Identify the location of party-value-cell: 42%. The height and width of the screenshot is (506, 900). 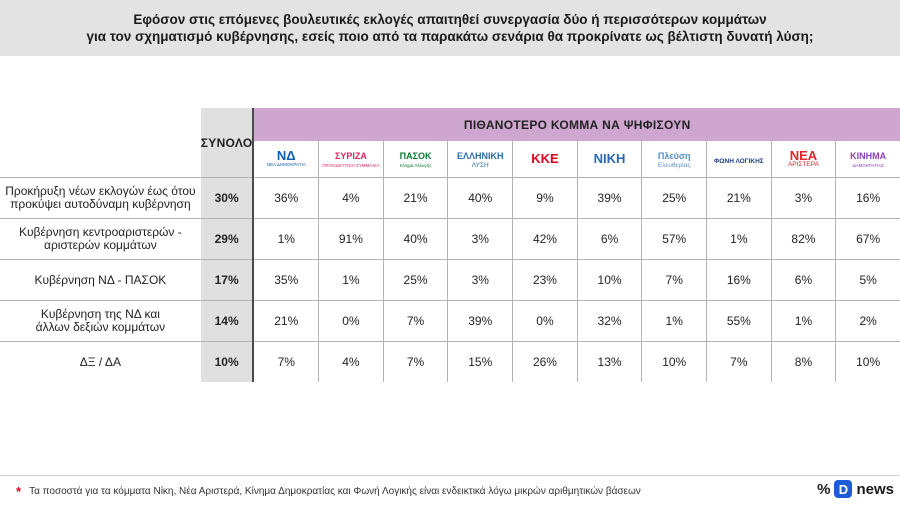
(545, 239).